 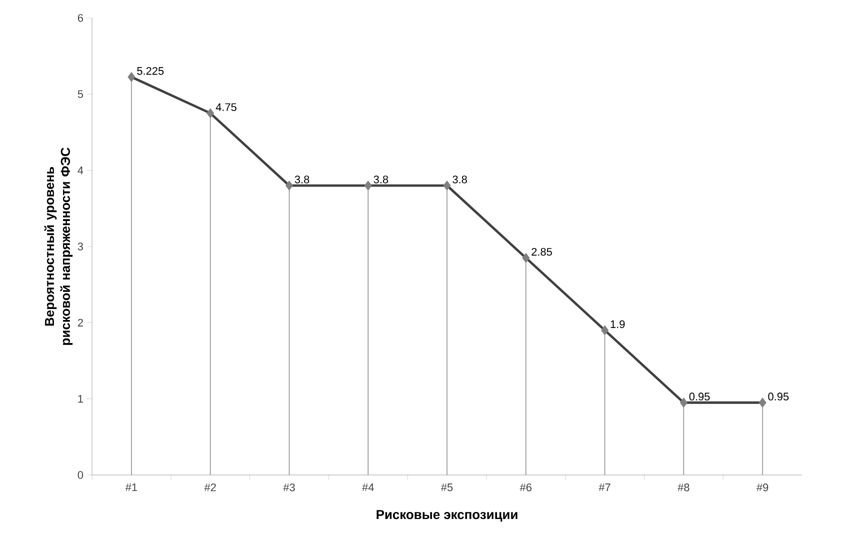 I want to click on y-tick-label: 5, so click(x=81, y=94).